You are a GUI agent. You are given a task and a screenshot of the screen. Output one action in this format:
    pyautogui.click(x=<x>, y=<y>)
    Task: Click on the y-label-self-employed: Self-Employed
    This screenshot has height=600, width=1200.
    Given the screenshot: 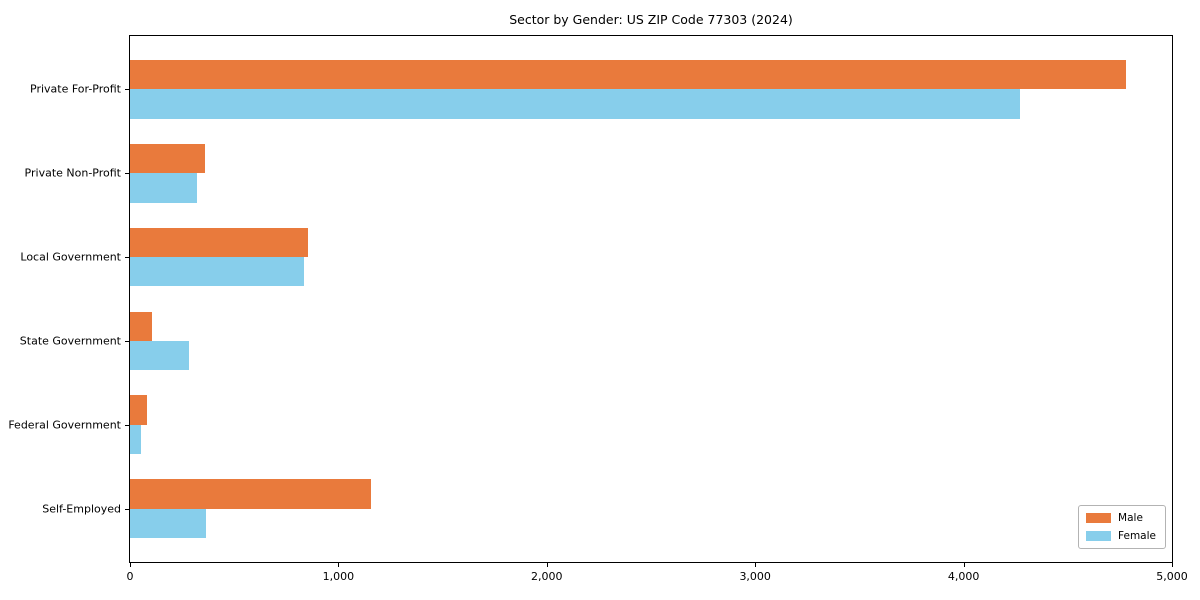 What is the action you would take?
    pyautogui.click(x=81, y=509)
    